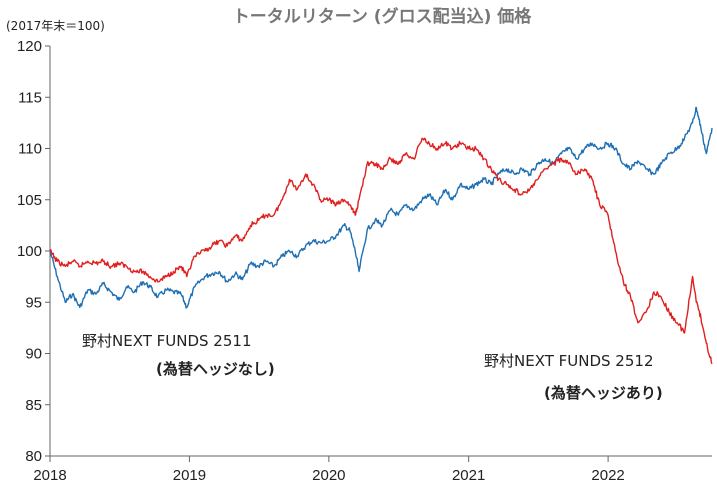 The image size is (717, 493). I want to click on legend-2512: 野村NEXT FUNDS 2512 (為替ヘッジあり), so click(573, 377).